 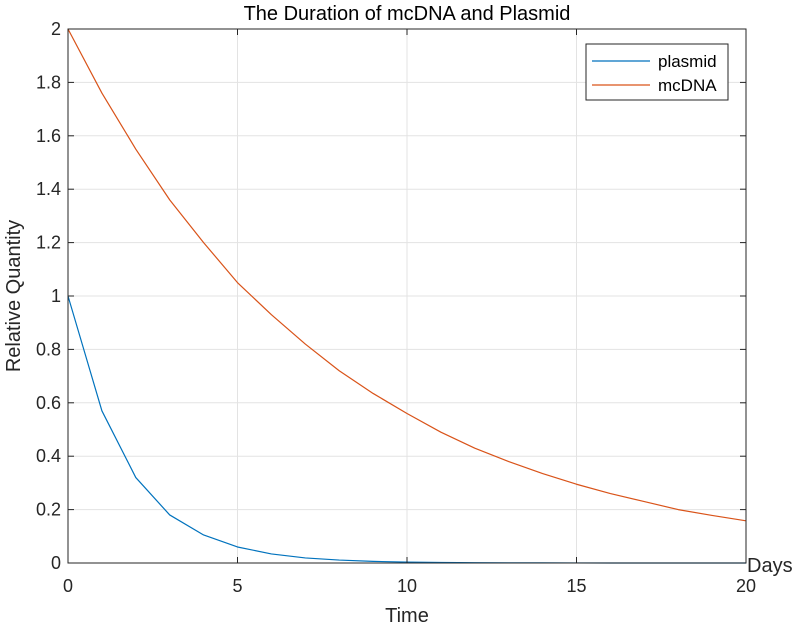 What do you see at coordinates (576, 586) in the screenshot?
I see `x-tick-label: 15` at bounding box center [576, 586].